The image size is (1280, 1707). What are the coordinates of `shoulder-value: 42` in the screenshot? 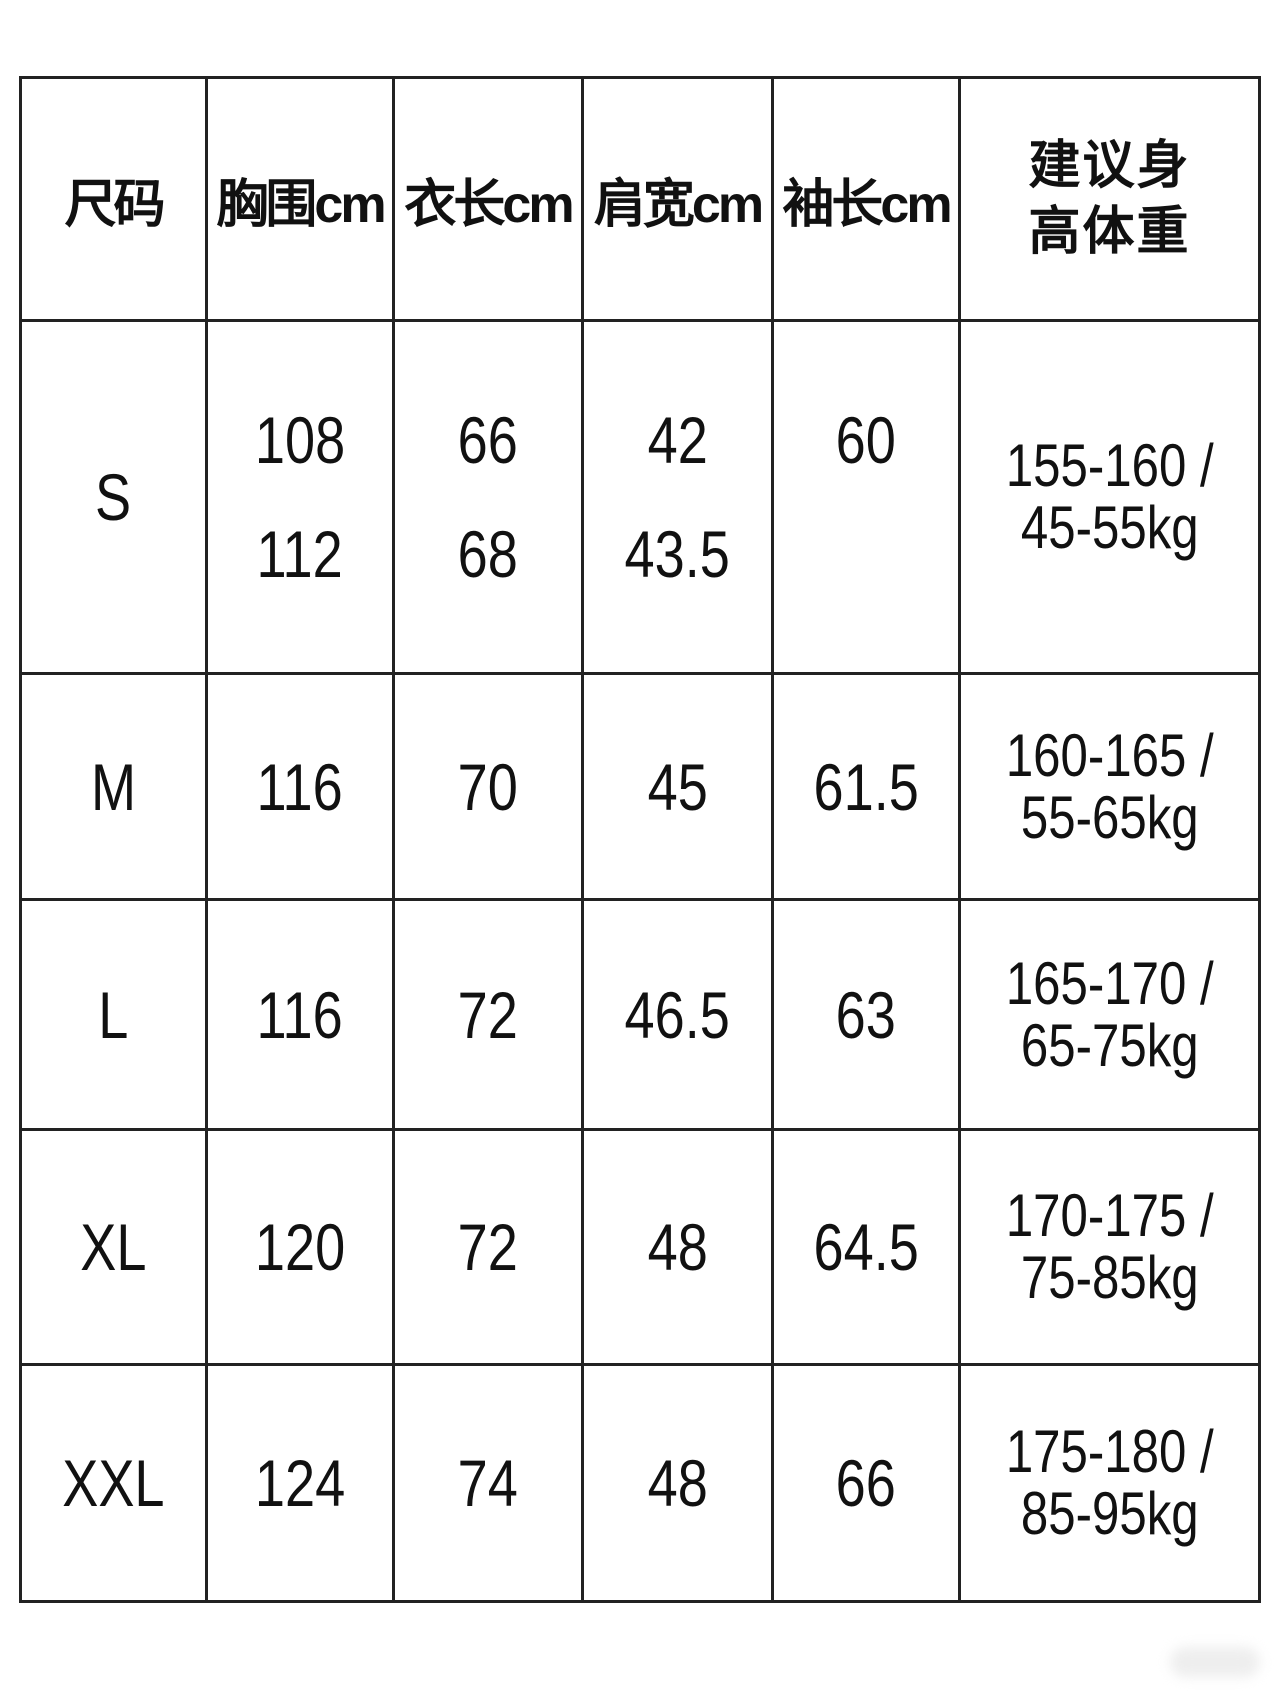 It's located at (677, 440).